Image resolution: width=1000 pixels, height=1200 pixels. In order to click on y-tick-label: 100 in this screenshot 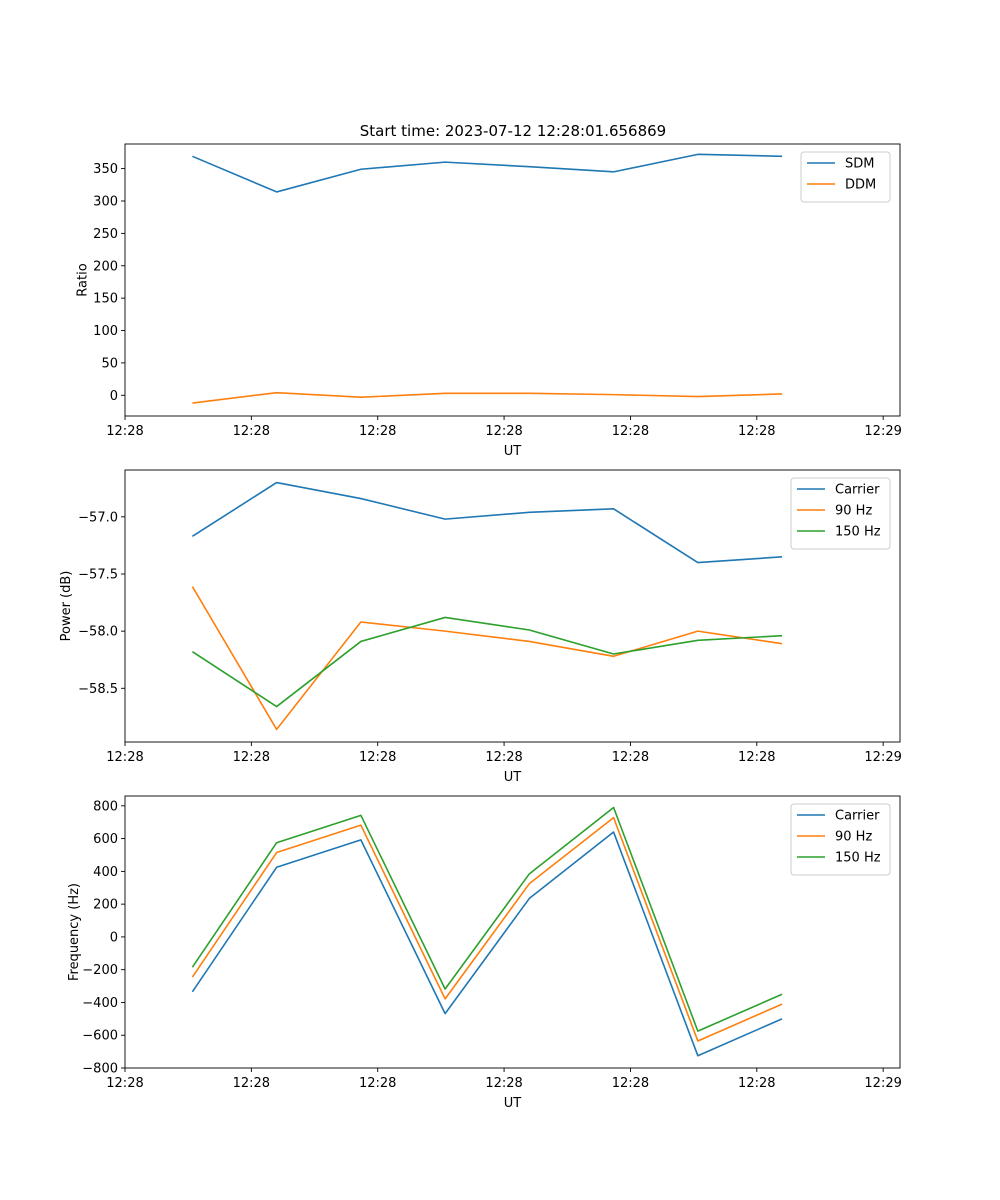, I will do `click(105, 331)`.